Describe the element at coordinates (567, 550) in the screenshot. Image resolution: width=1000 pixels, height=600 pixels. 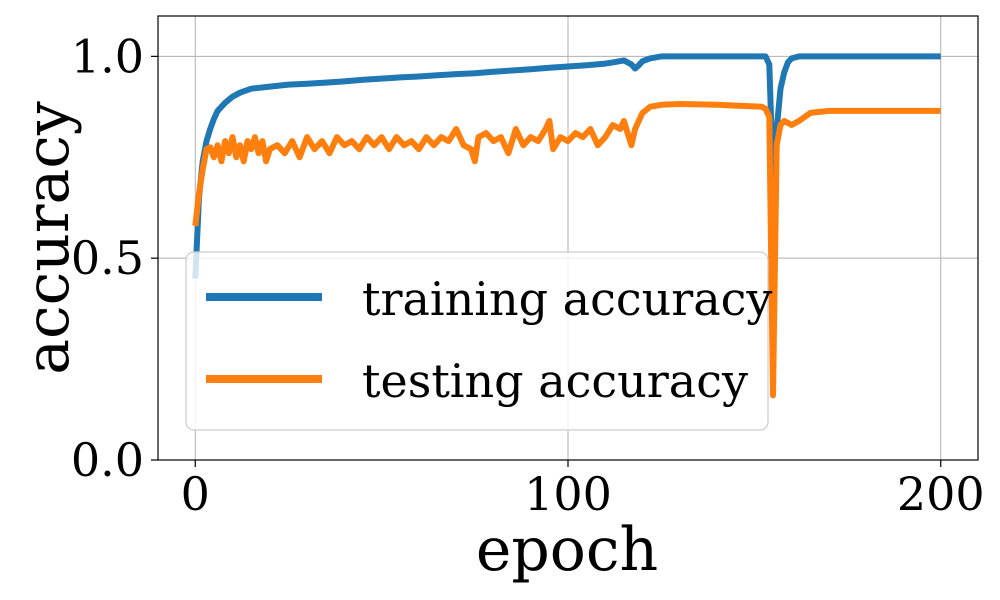
I see `x-axis-title: epoch` at that location.